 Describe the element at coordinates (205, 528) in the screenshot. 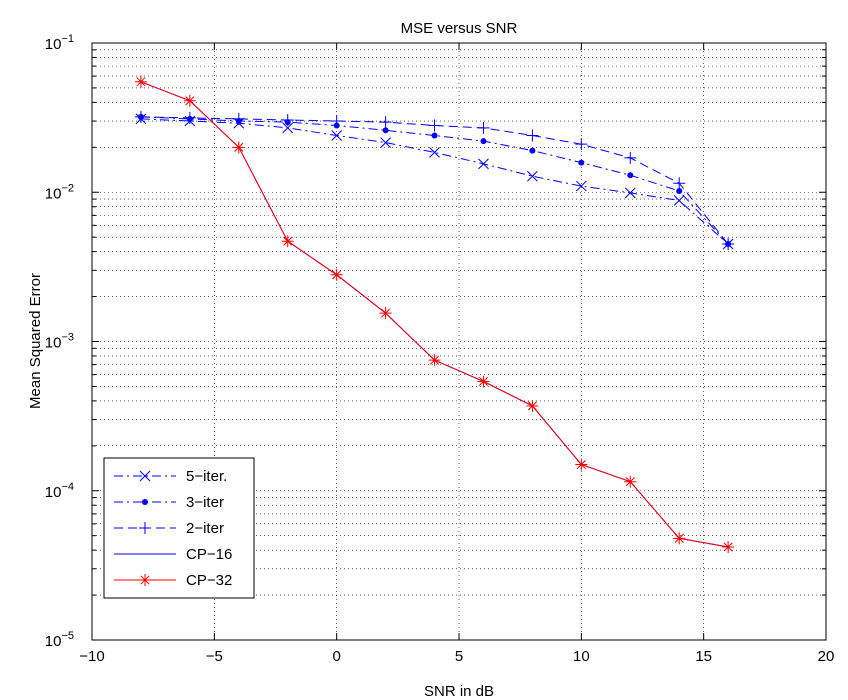

I see `legend-label: 2−iter` at that location.